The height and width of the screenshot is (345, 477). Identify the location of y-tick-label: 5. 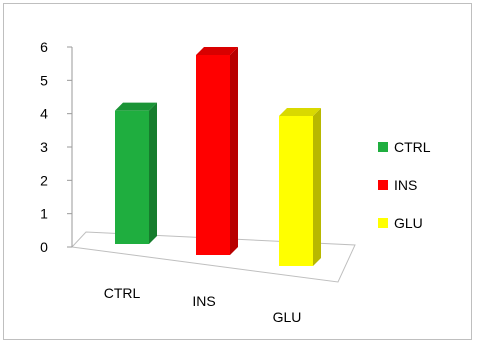
(44, 80).